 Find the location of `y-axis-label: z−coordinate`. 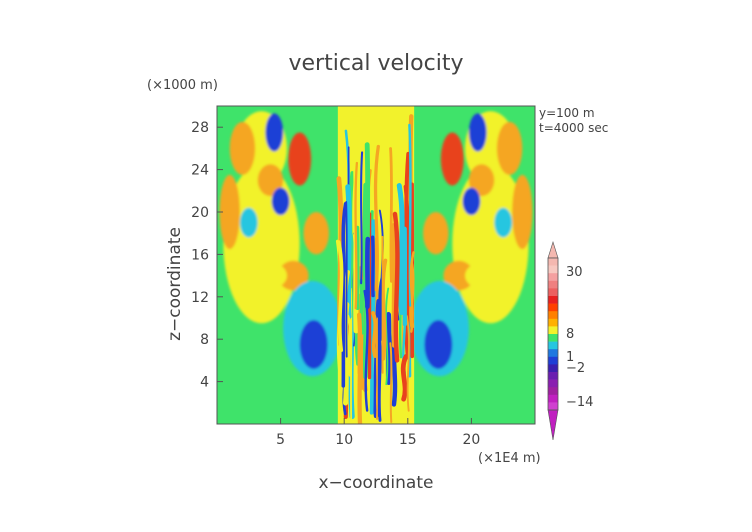

y-axis-label: z−coordinate is located at coordinates (175, 284).